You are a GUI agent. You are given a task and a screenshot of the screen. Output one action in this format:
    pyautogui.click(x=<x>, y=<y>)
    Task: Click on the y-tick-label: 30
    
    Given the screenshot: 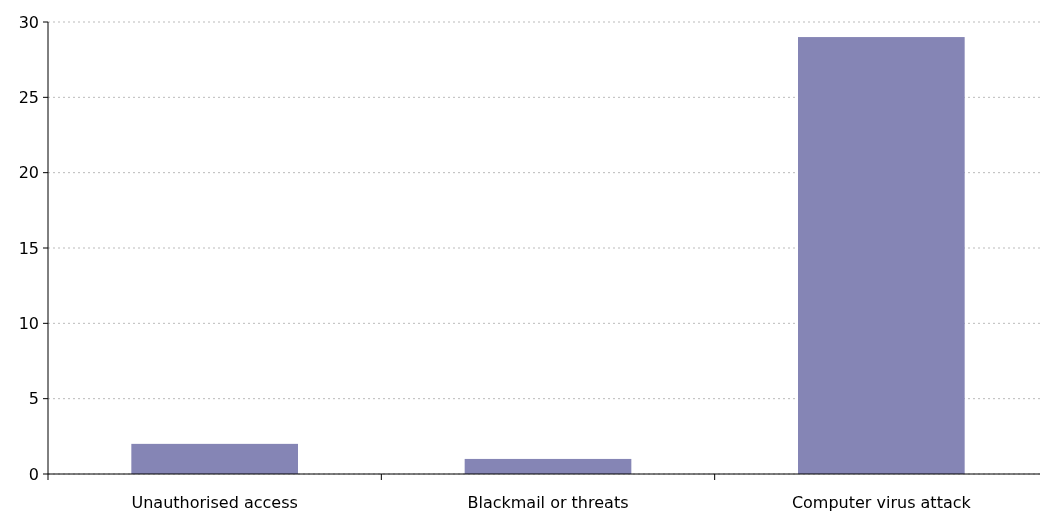 What is the action you would take?
    pyautogui.click(x=28, y=22)
    